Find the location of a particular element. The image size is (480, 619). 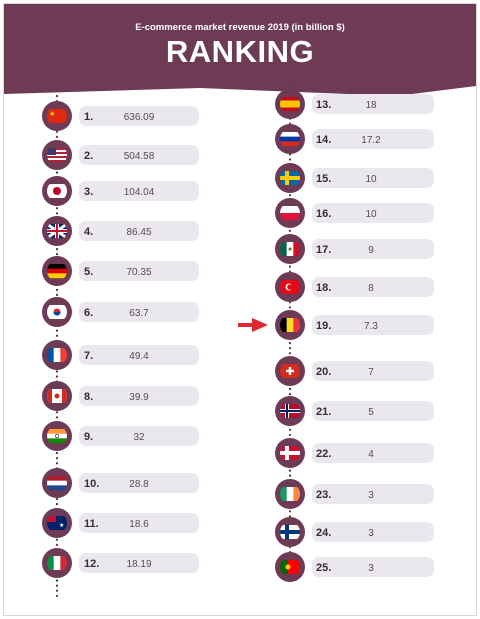

ranking-row: 10. 28.8 is located at coordinates (120, 483).